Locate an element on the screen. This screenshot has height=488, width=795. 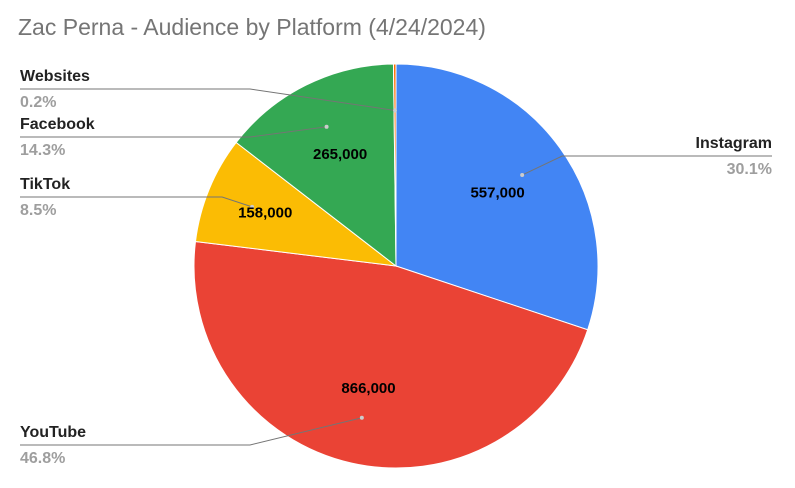
callout-percent-facebook: 14.3% is located at coordinates (42, 150).